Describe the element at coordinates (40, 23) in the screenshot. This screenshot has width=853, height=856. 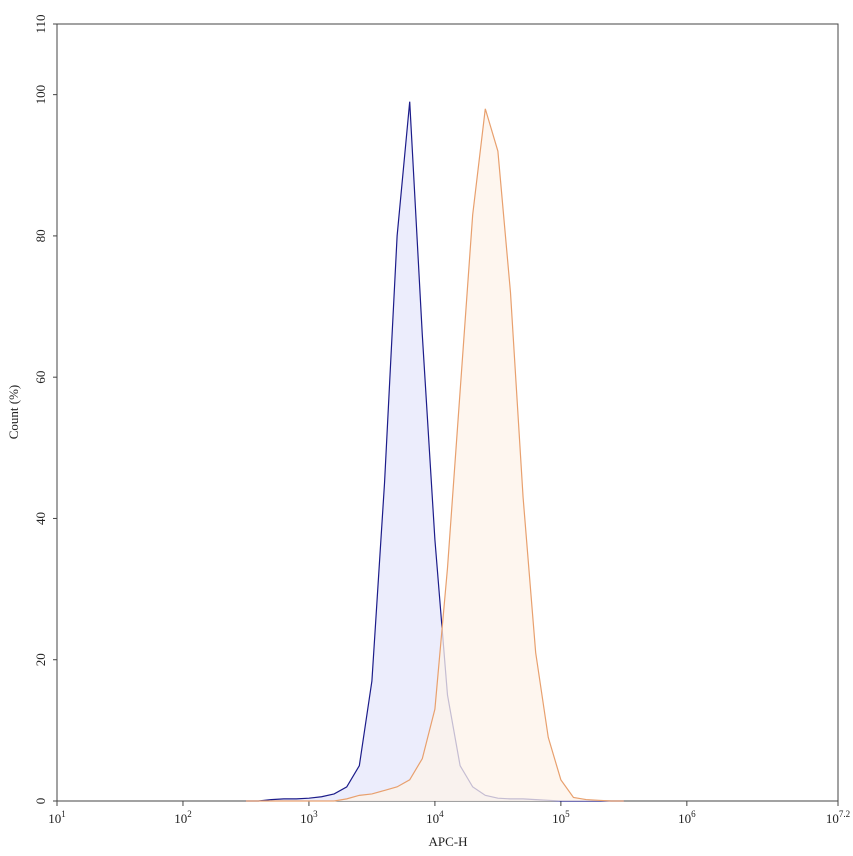
I see `y-tick-label: 110` at that location.